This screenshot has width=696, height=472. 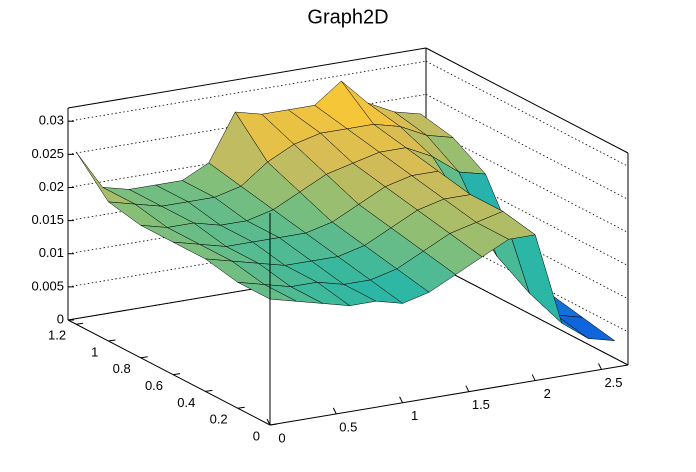 I want to click on y-tick-label: 0.2, so click(x=219, y=419).